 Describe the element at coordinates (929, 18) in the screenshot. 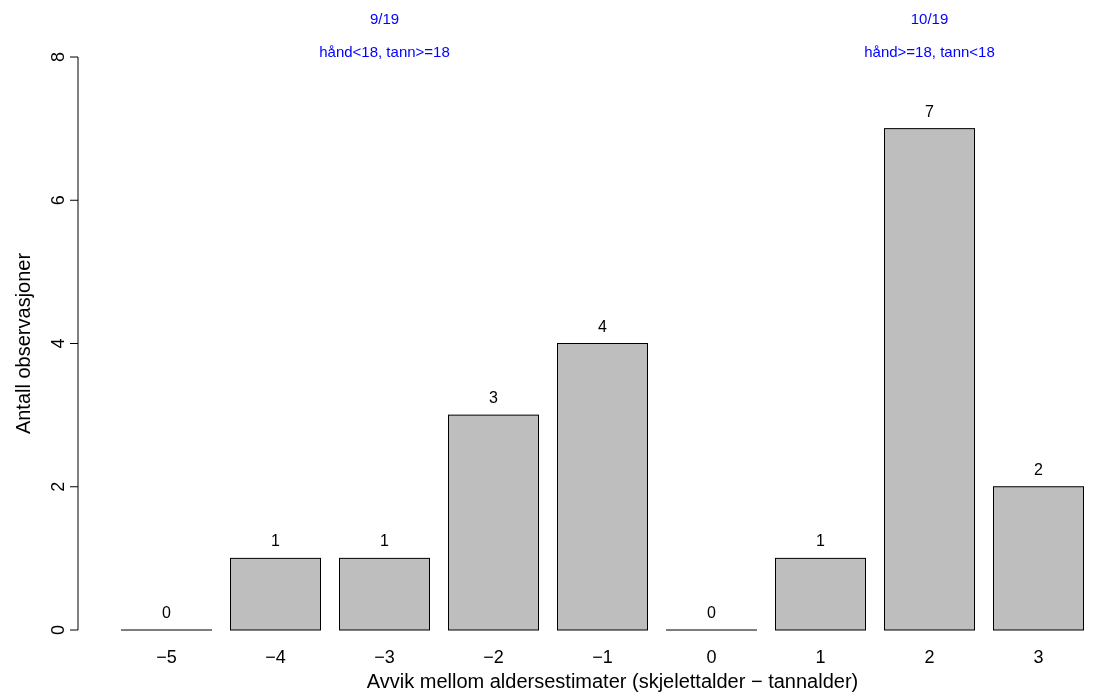

I see `text: 10/19` at that location.